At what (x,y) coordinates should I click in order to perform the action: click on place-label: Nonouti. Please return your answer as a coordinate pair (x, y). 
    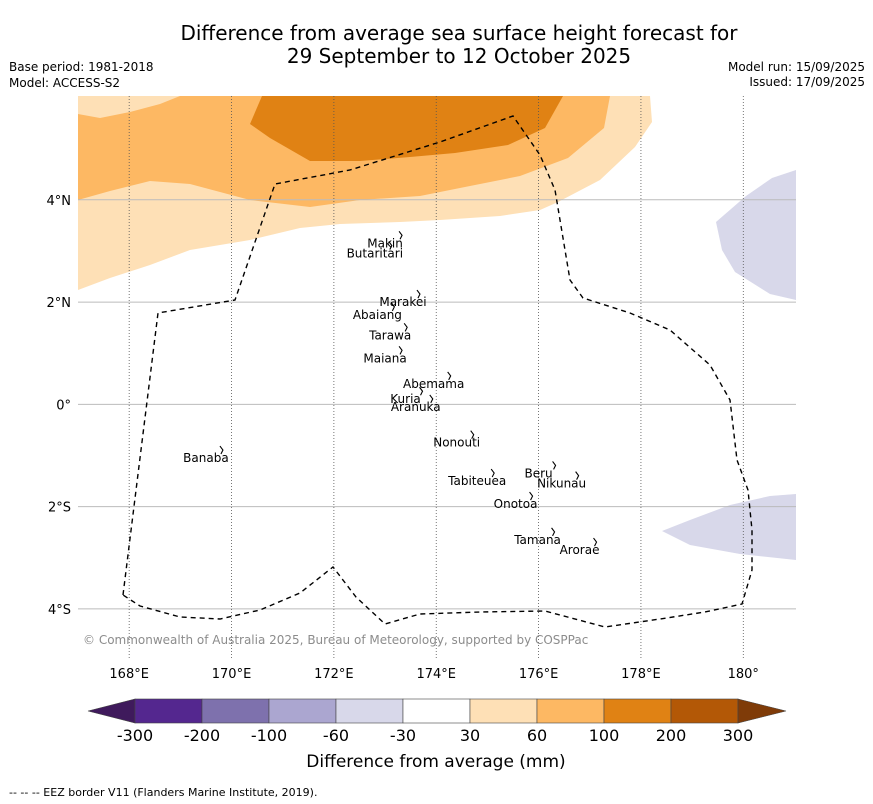
    Looking at the image, I should click on (456, 443).